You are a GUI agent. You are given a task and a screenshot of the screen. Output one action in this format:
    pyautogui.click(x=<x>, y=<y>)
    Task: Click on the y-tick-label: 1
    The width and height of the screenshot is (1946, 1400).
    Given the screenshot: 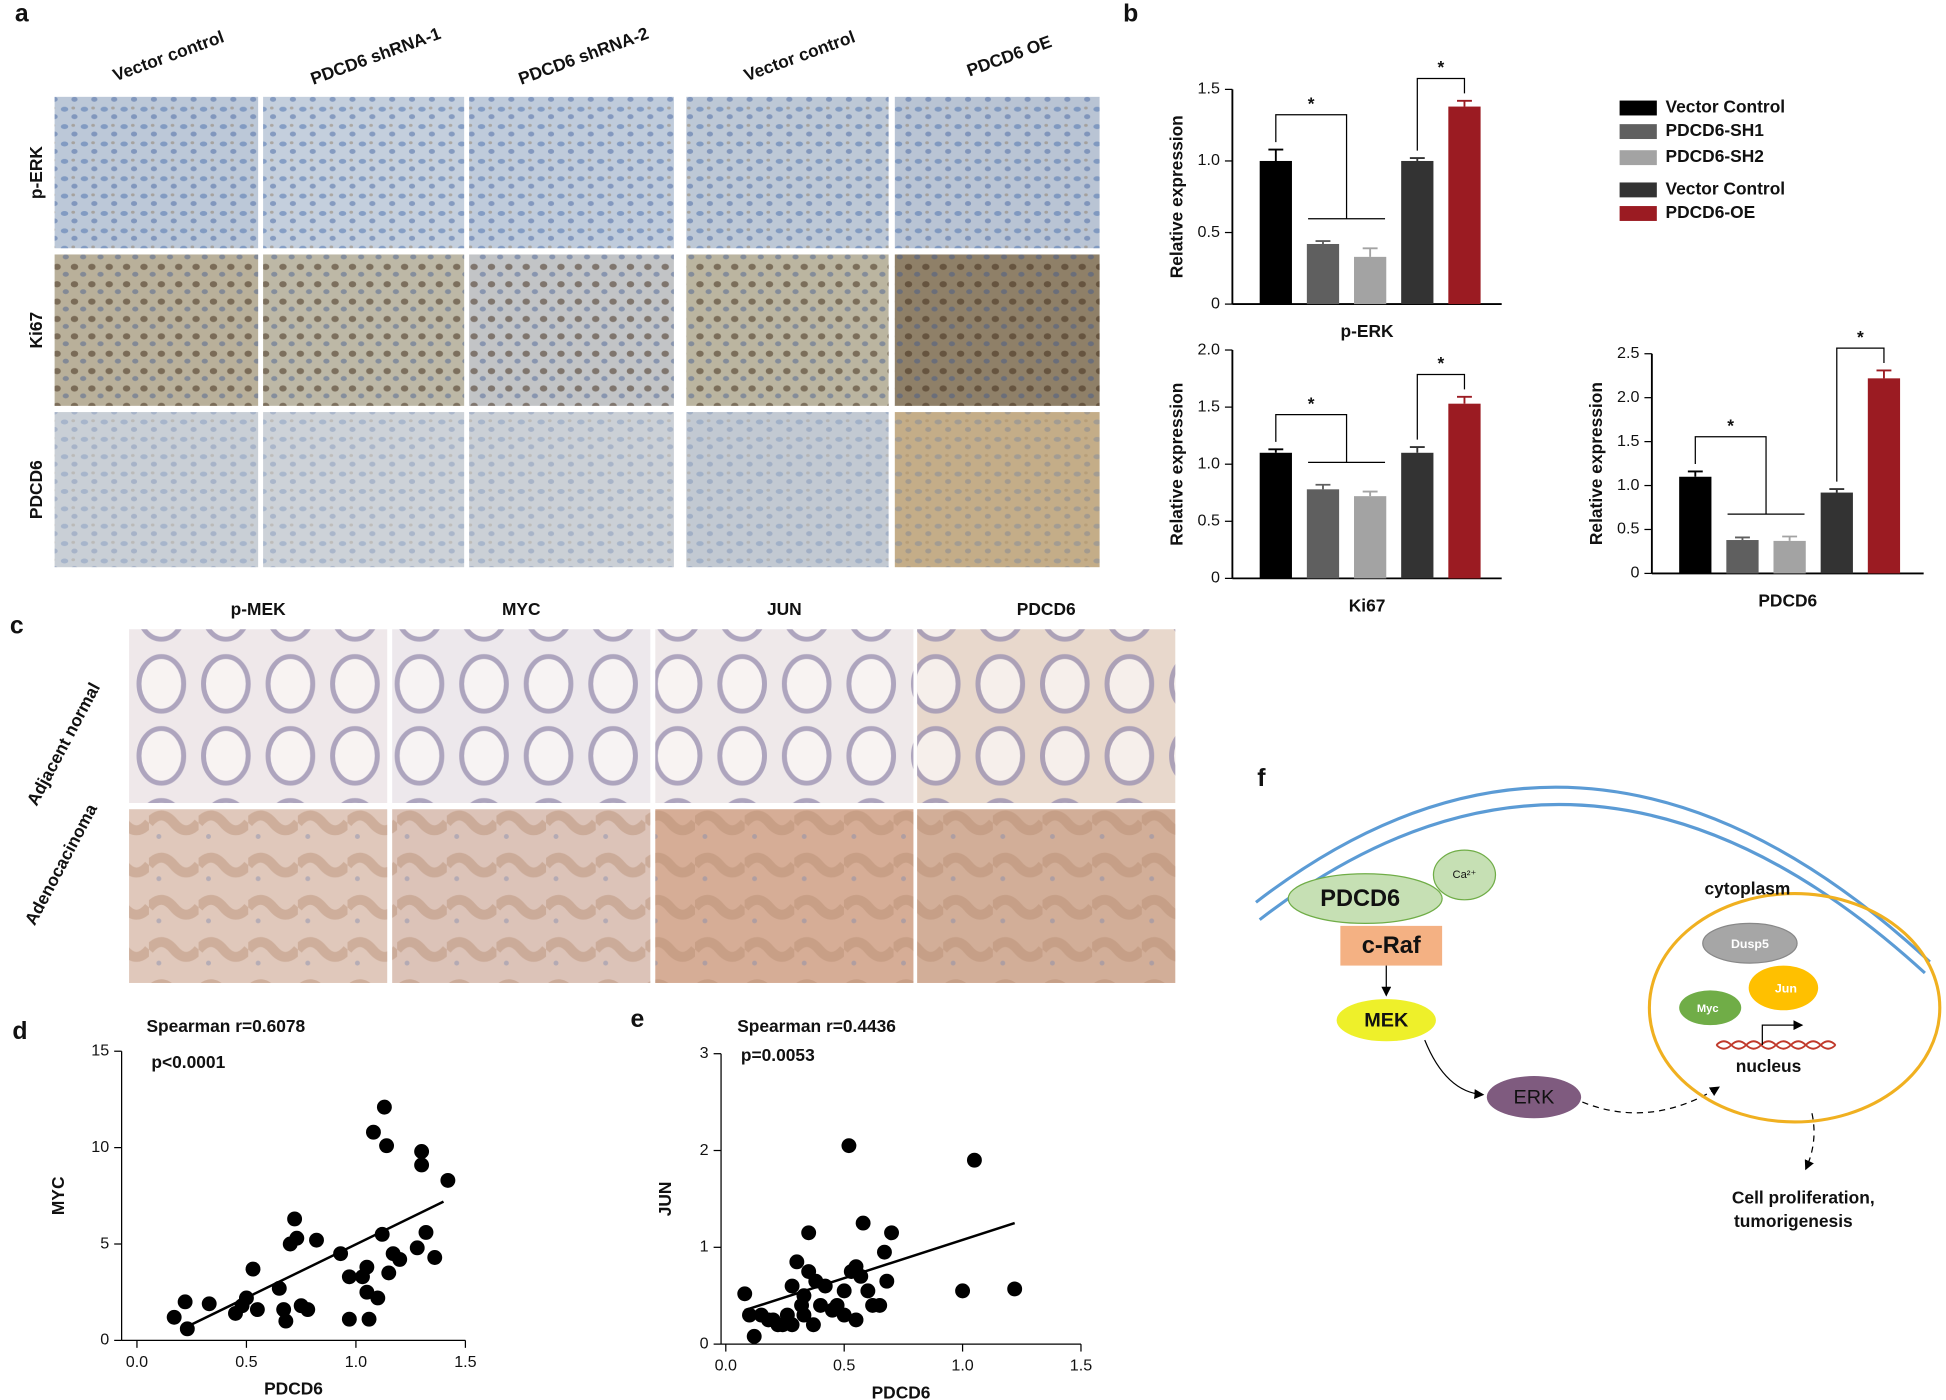 What is the action you would take?
    pyautogui.click(x=704, y=1247)
    